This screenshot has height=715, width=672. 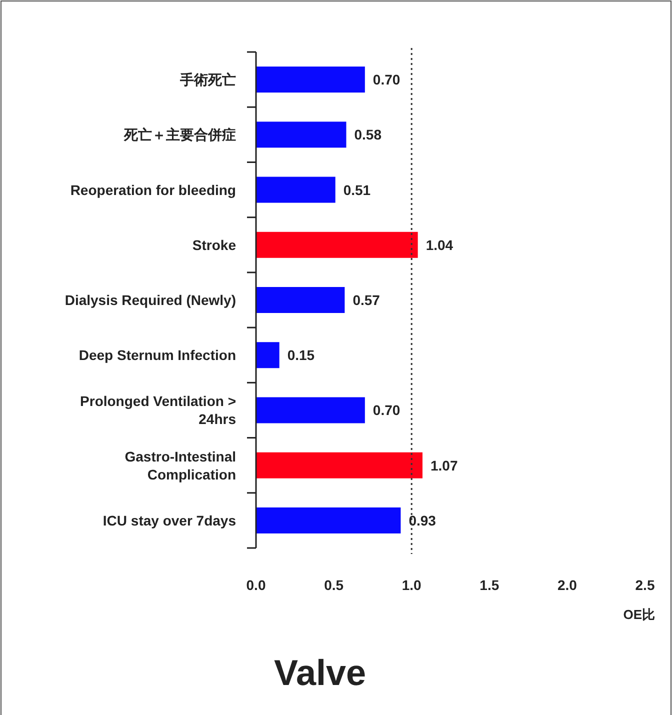 What do you see at coordinates (334, 585) in the screenshot?
I see `x-tick-label: 0.5` at bounding box center [334, 585].